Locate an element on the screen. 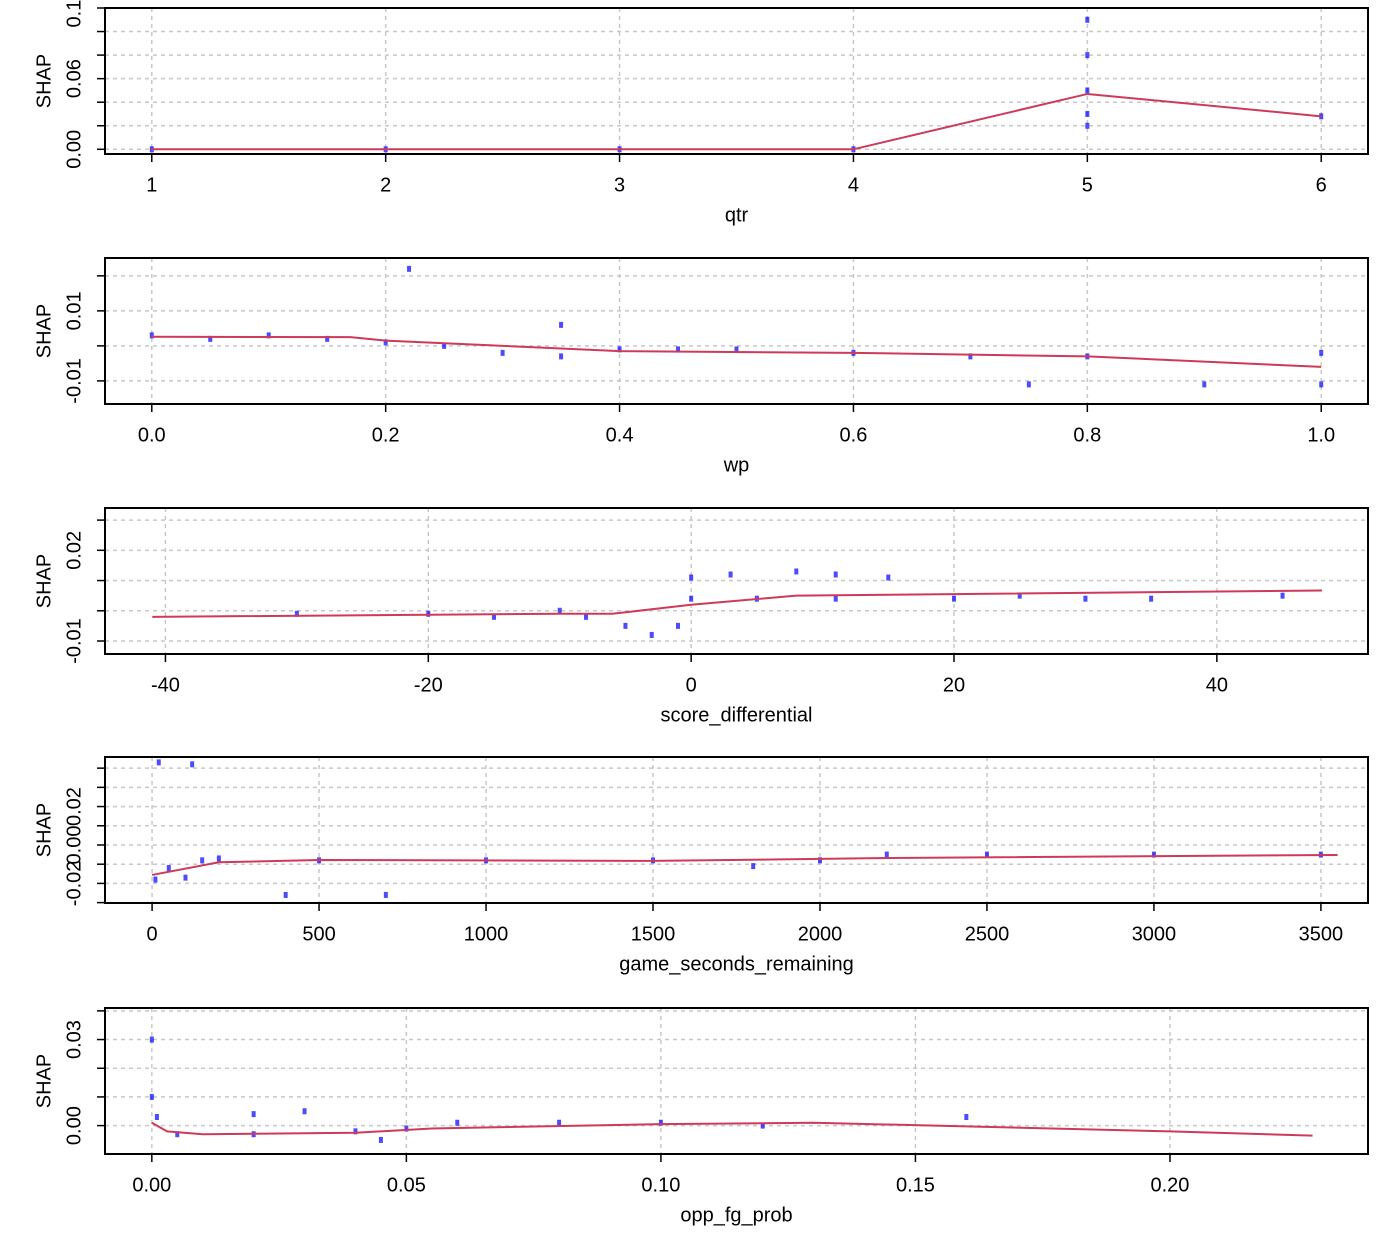 Image resolution: width=1377 pixels, height=1258 pixels. x-axis-label: score_differential is located at coordinates (737, 715).